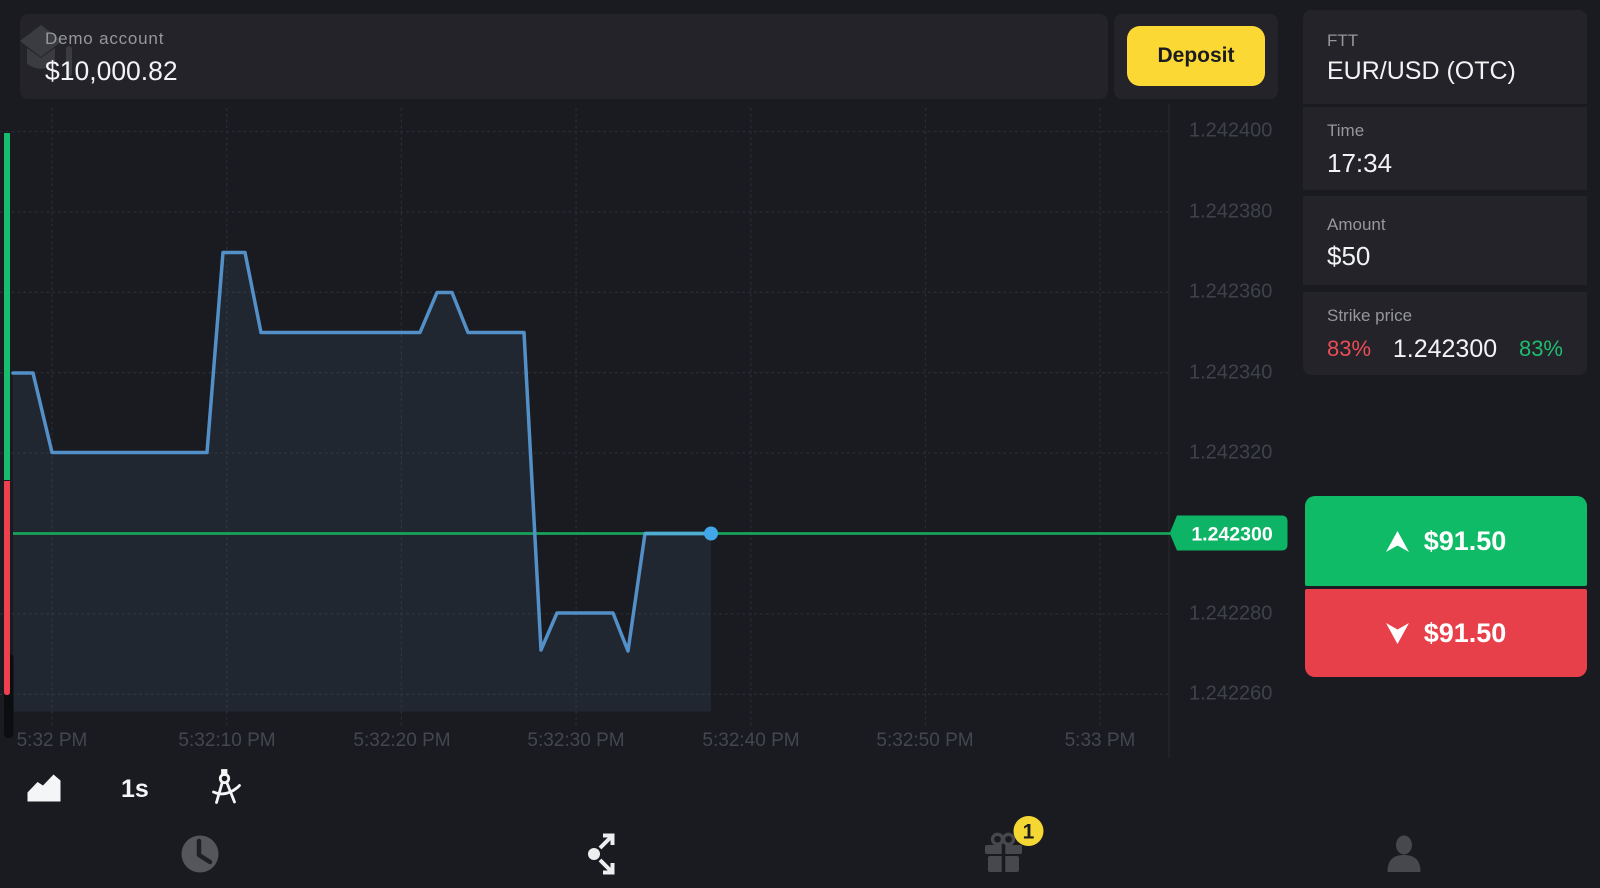  I want to click on svg-text: 1, so click(1029, 832).